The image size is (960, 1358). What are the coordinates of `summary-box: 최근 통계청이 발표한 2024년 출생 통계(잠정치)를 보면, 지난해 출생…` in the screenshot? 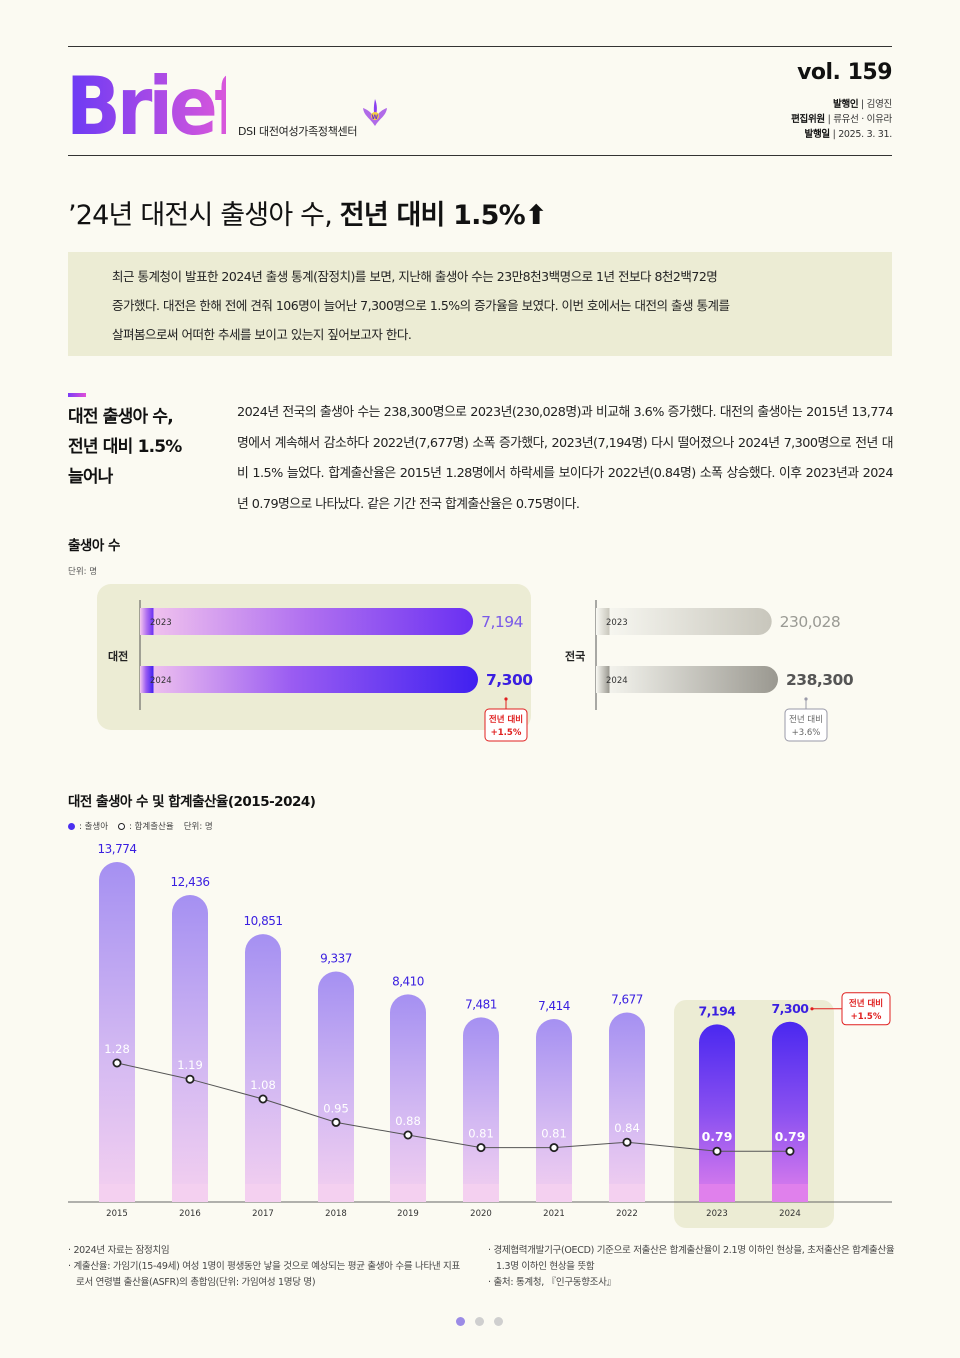 It's located at (480, 304).